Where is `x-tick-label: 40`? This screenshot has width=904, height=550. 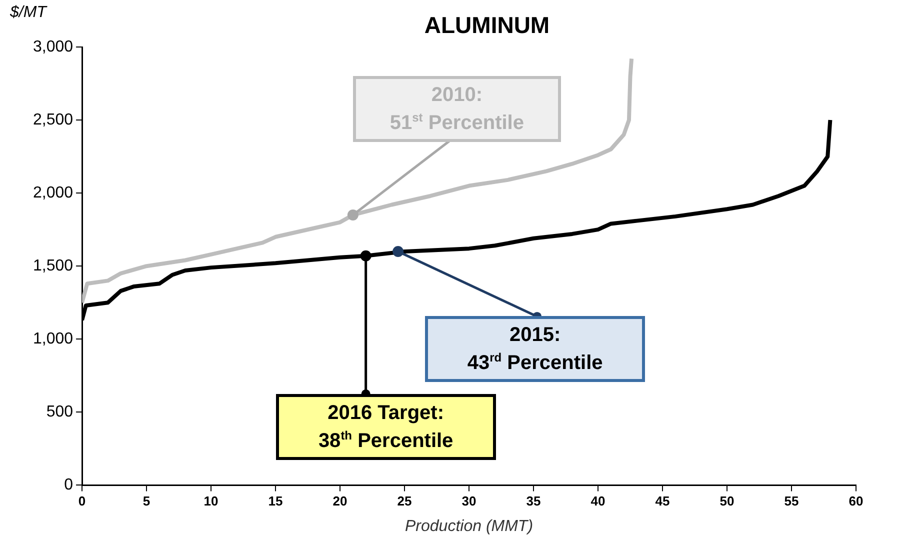 x-tick-label: 40 is located at coordinates (598, 501).